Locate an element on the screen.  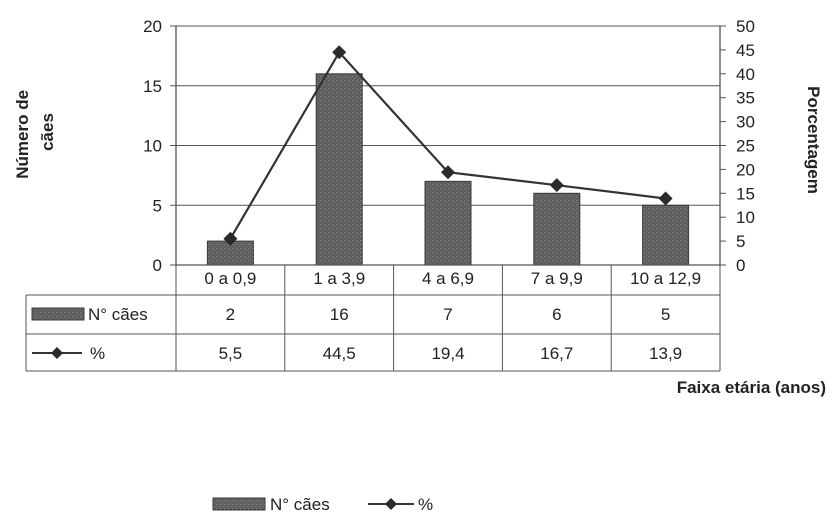
data-label: 13,9 is located at coordinates (665, 353).